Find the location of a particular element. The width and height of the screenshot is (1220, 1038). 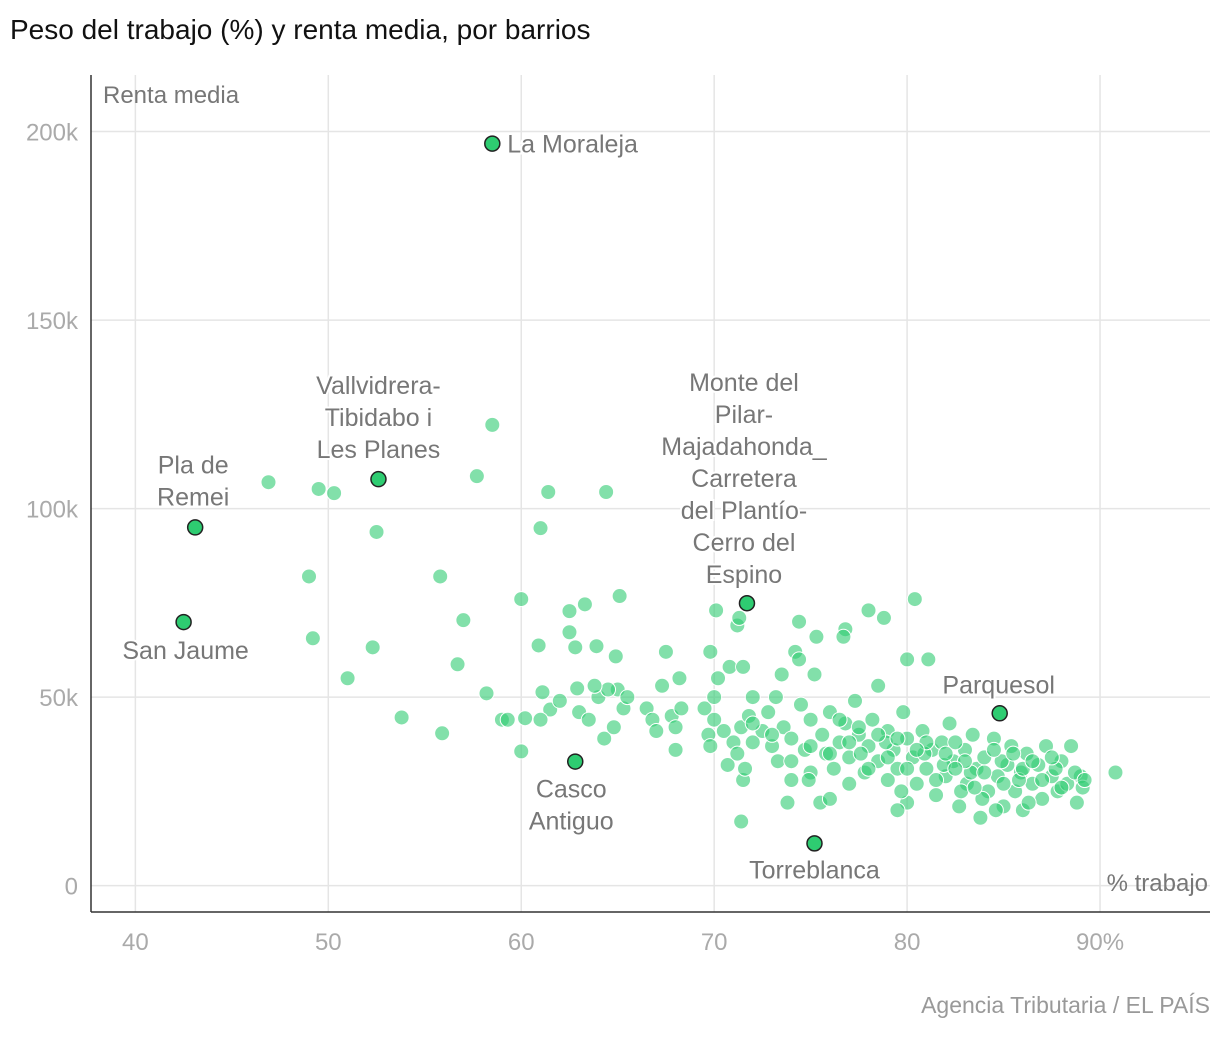

y-tick-label: 100k is located at coordinates (52, 510).